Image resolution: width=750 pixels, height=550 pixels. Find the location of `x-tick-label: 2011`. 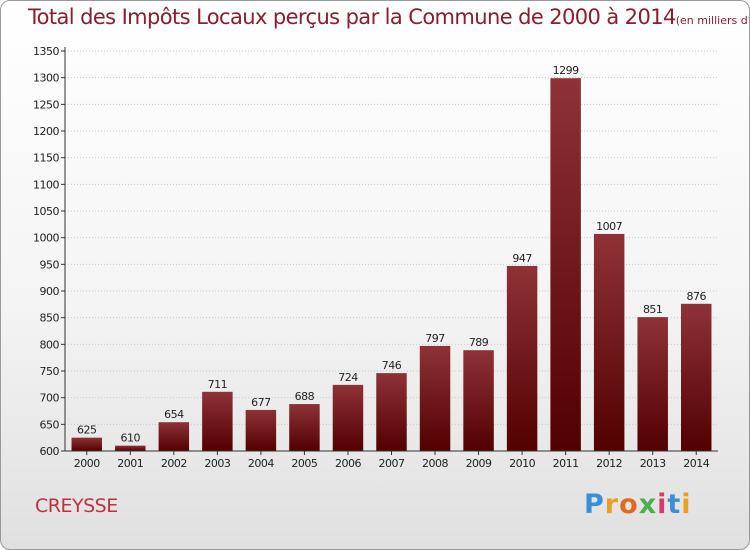

x-tick-label: 2011 is located at coordinates (566, 463).